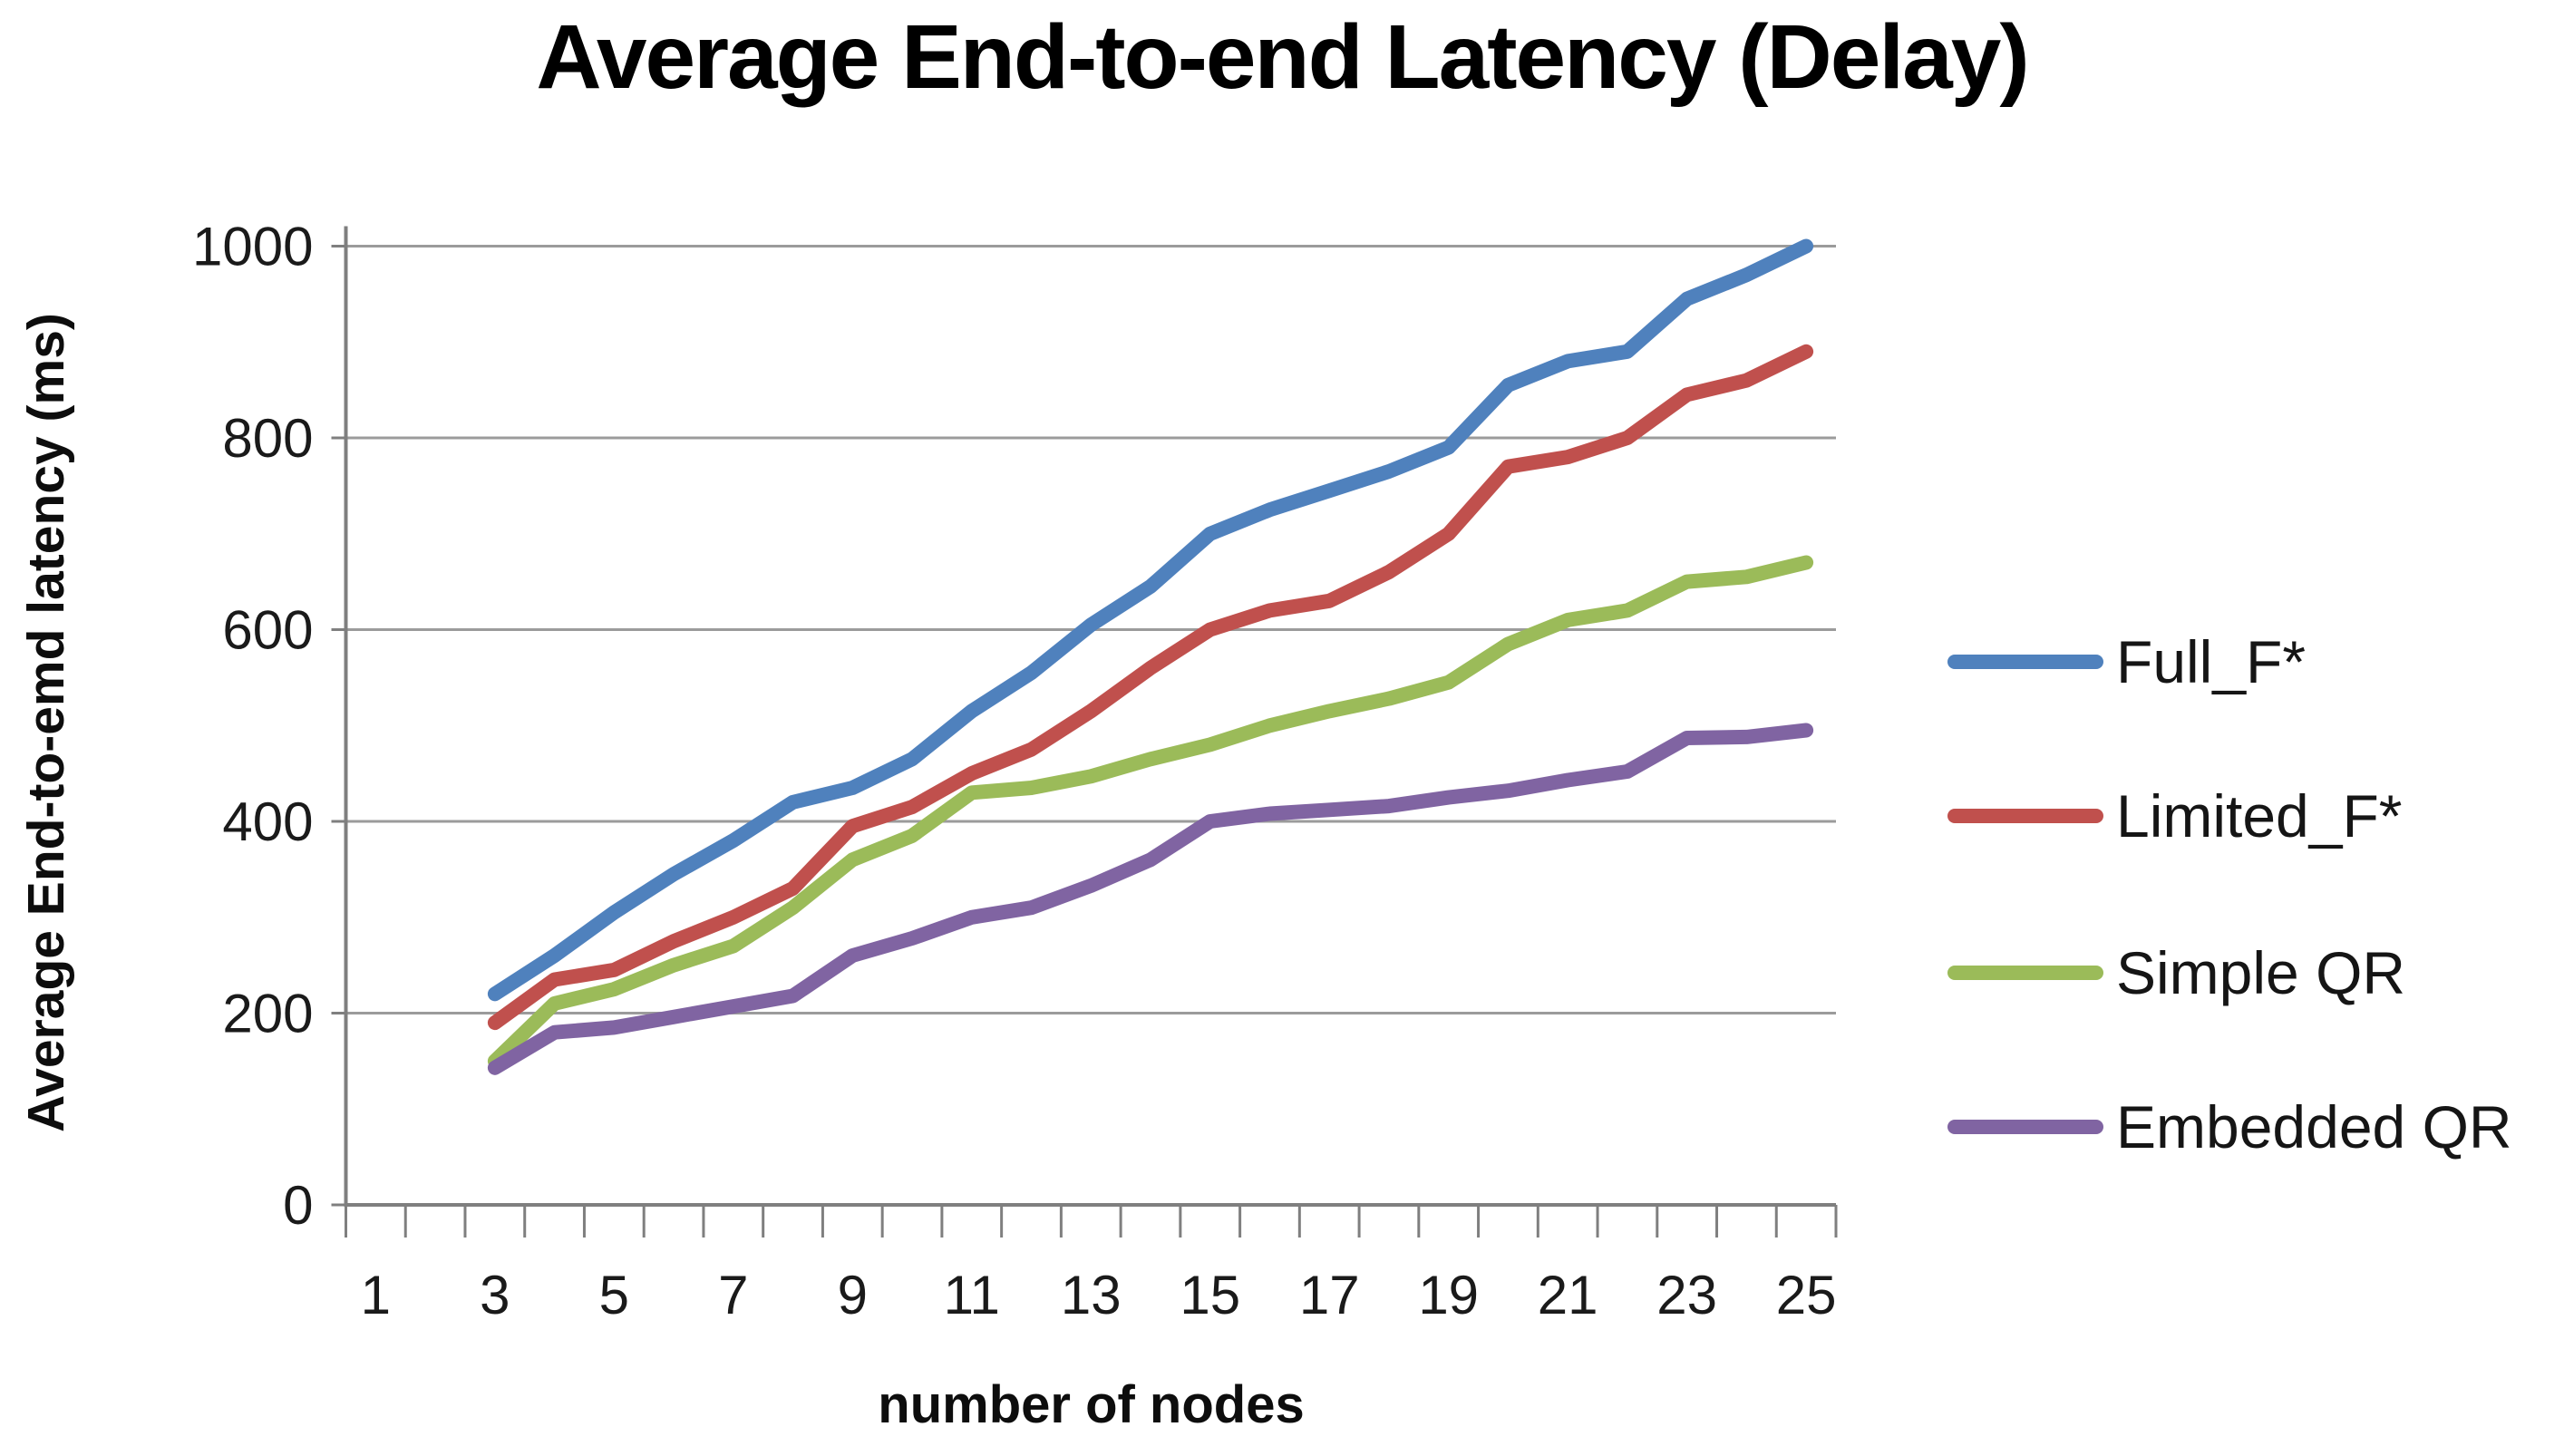  I want to click on legend-item-full-f: Full_F*, so click(2126, 662).